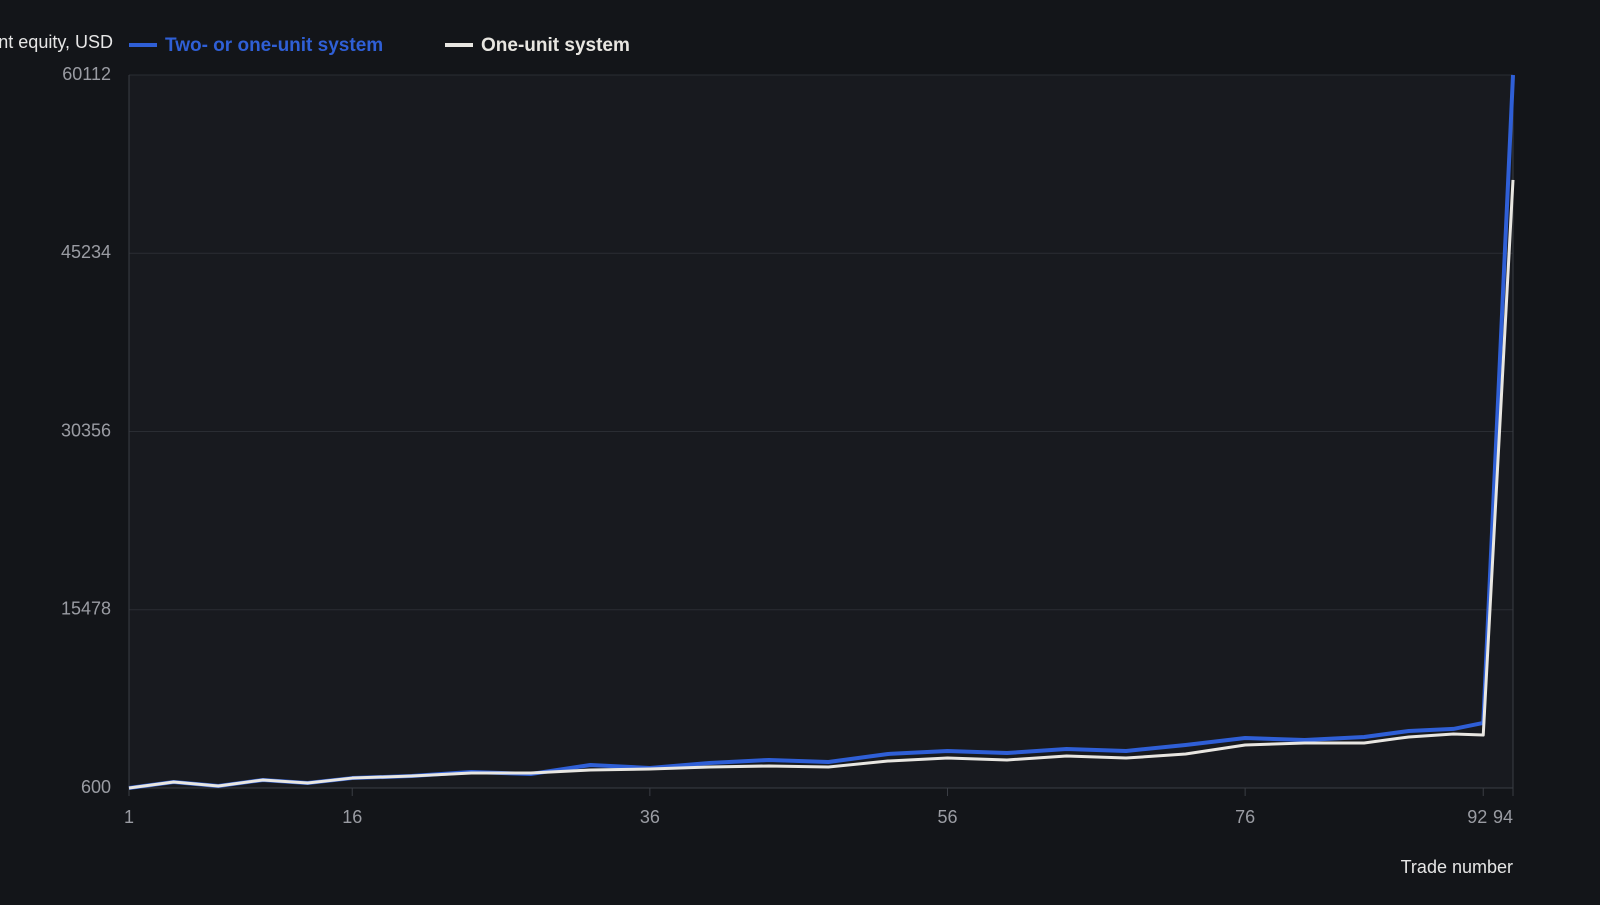 This screenshot has height=905, width=1600. Describe the element at coordinates (86, 609) in the screenshot. I see `y-tick-label: 15478` at that location.